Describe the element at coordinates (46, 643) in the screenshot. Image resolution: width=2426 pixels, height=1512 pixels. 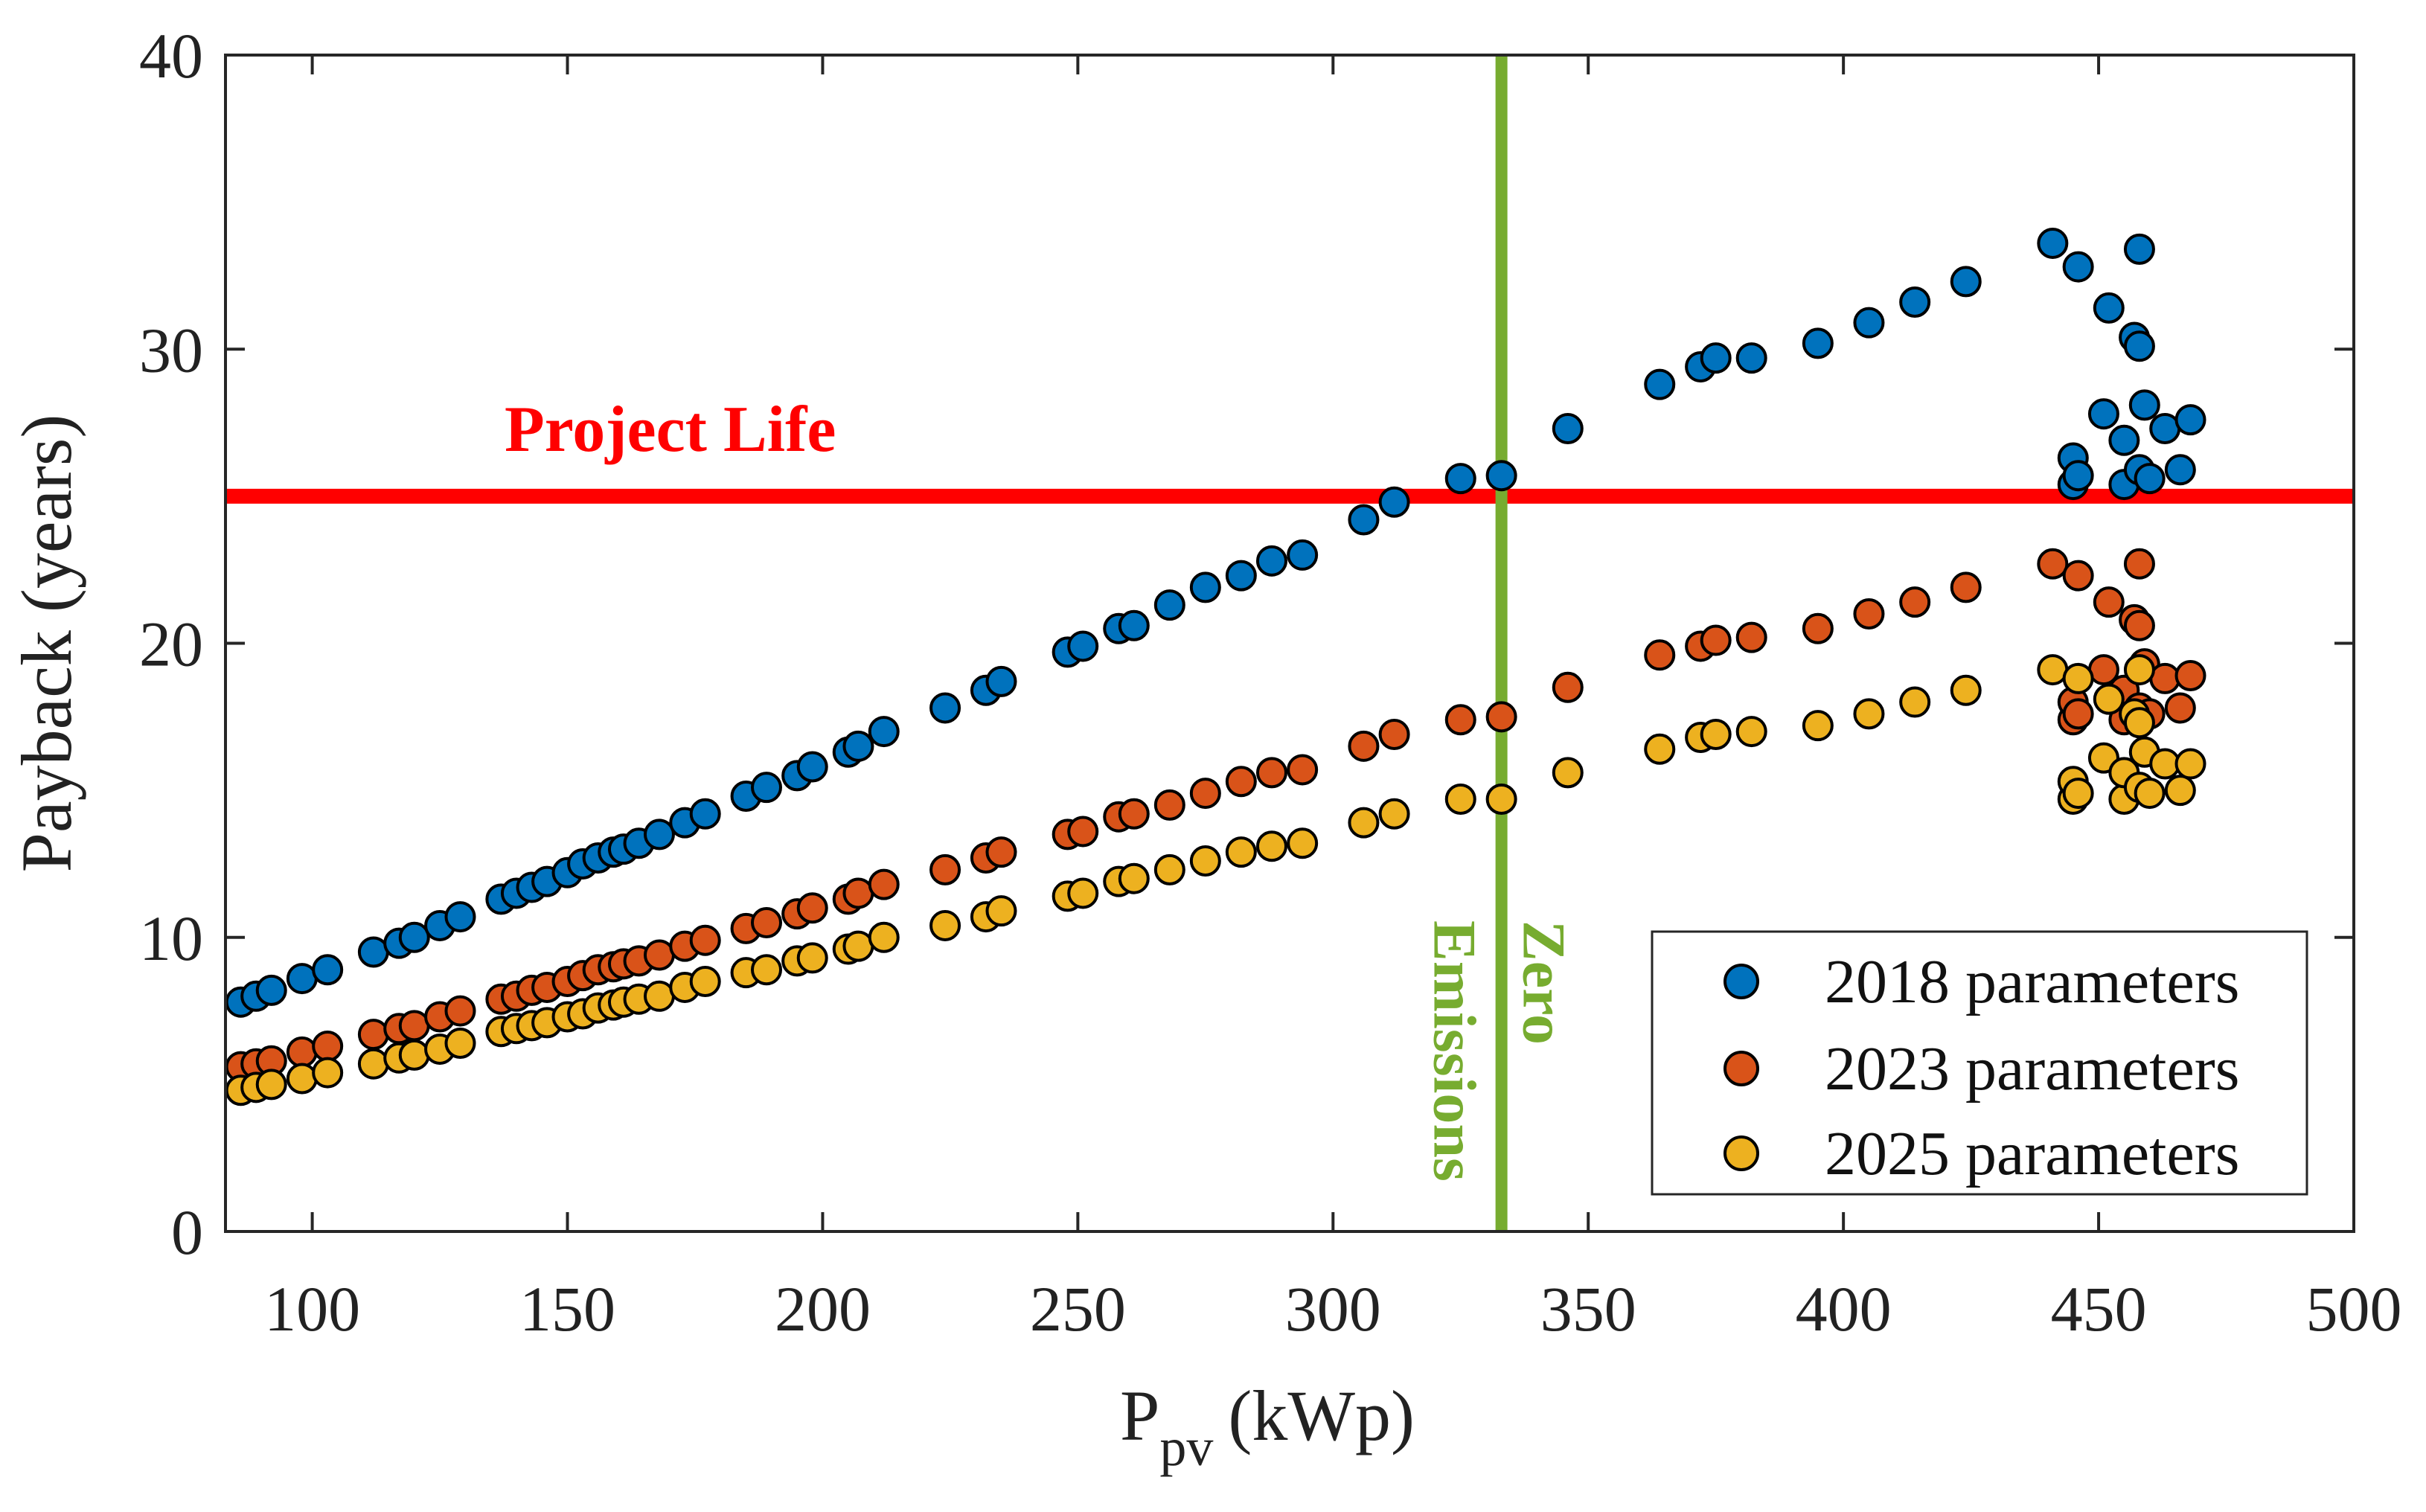
I see `y-axis-title: Payback (years)` at that location.